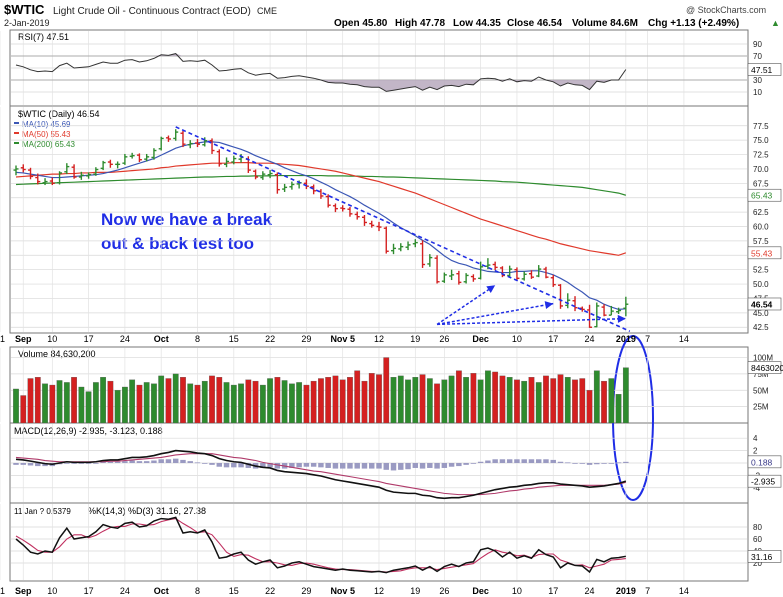  I want to click on date-axis-label-upper: Sep, so click(23, 339).